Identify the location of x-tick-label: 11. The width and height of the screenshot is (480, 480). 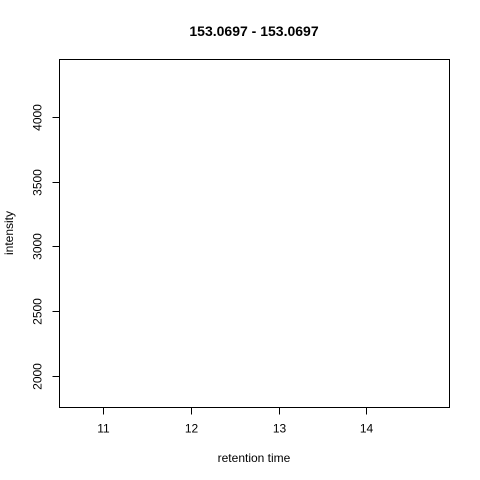
(103, 429).